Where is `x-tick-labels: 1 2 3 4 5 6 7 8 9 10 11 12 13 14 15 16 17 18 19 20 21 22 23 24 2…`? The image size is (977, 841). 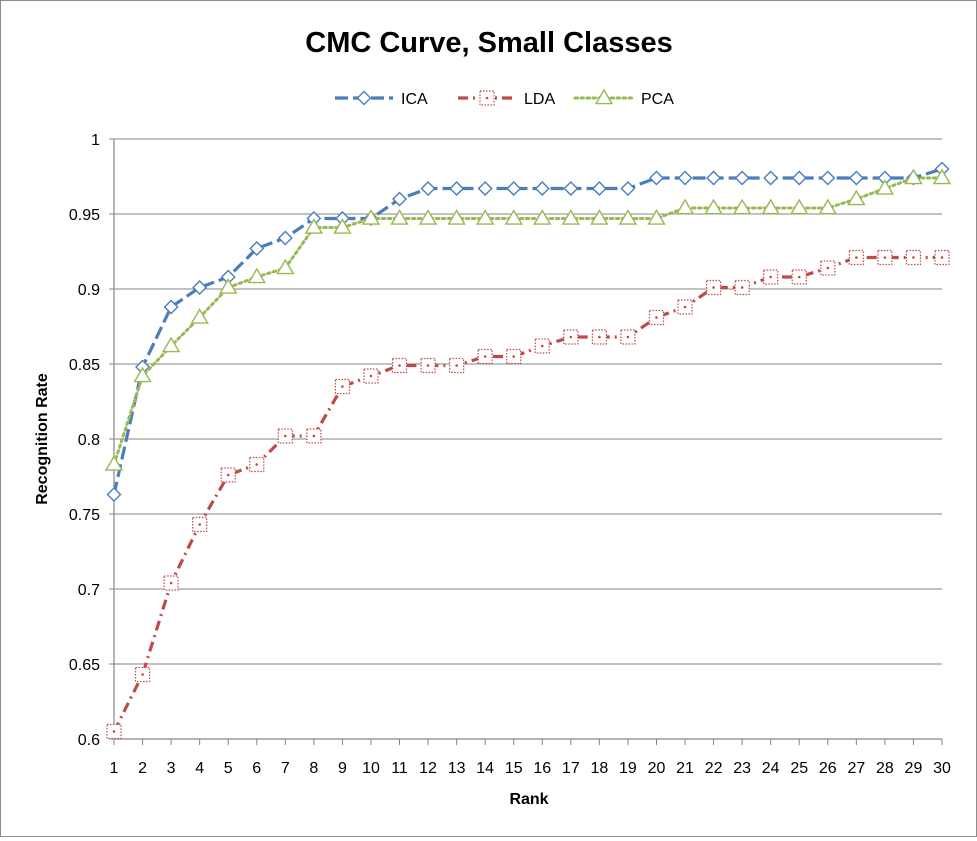
x-tick-labels: 1 2 3 4 5 6 7 8 9 10 11 12 13 14 15 16 17 18 19 20 21 22 23 24 2… is located at coordinates (530, 768).